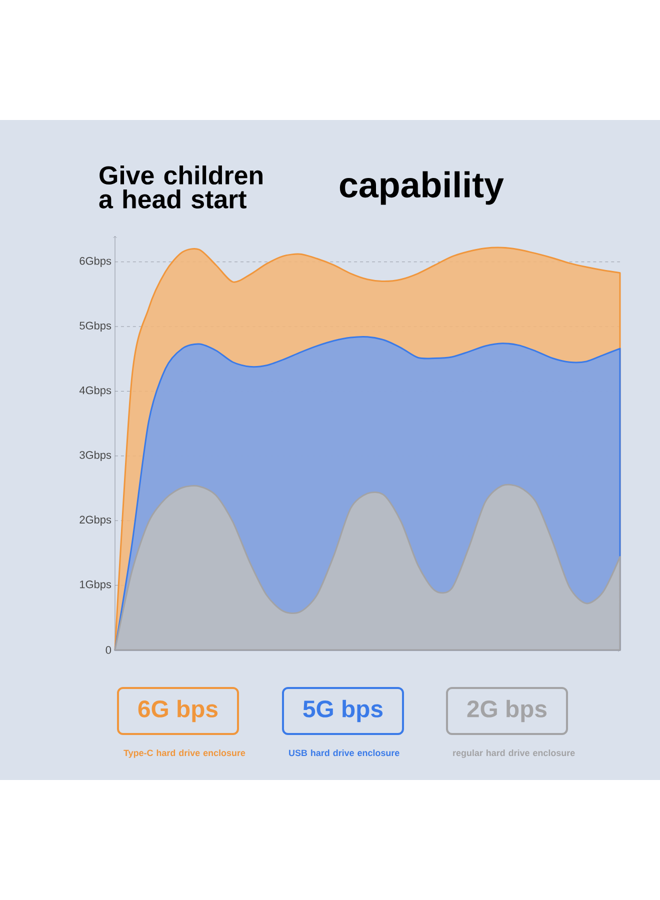  What do you see at coordinates (96, 261) in the screenshot?
I see `y-tick-label: 6Gbps` at bounding box center [96, 261].